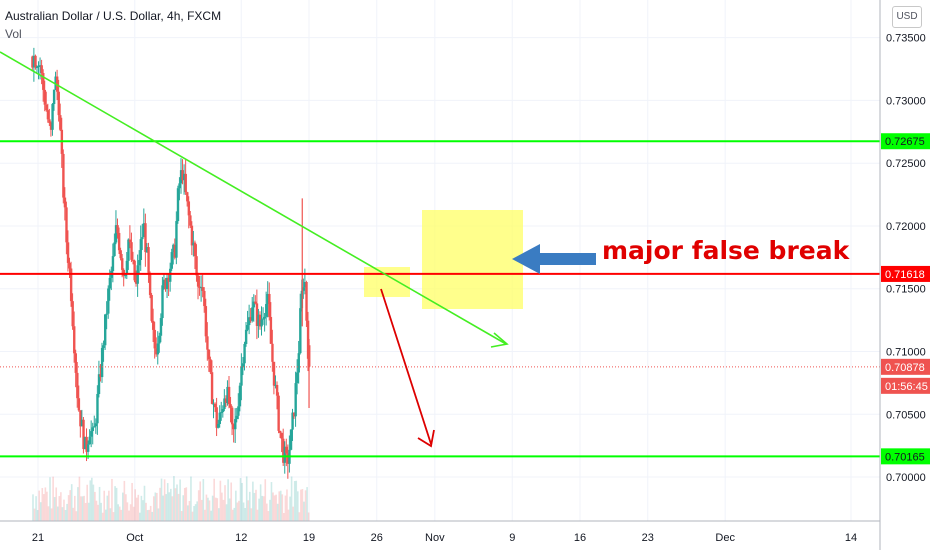 This screenshot has width=932, height=550. I want to click on trendline-arrow-head, so click(499, 340).